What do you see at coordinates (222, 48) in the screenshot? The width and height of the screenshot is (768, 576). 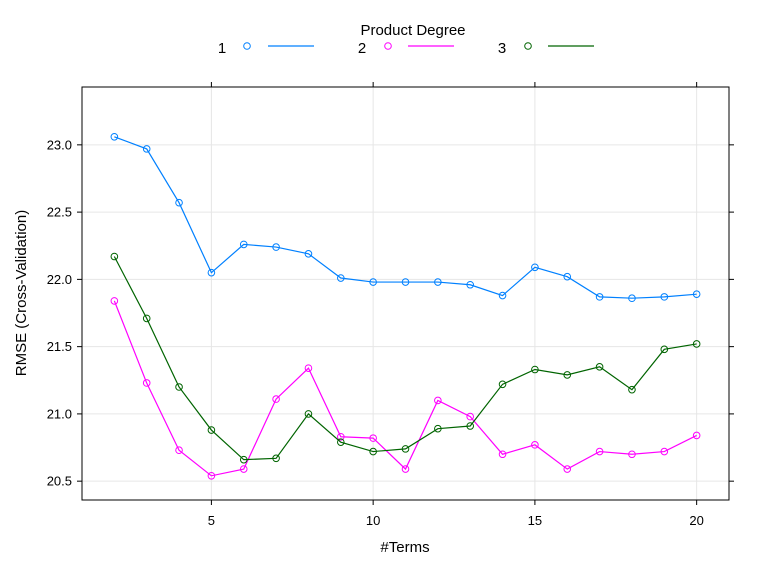 I see `legend-label: 1` at bounding box center [222, 48].